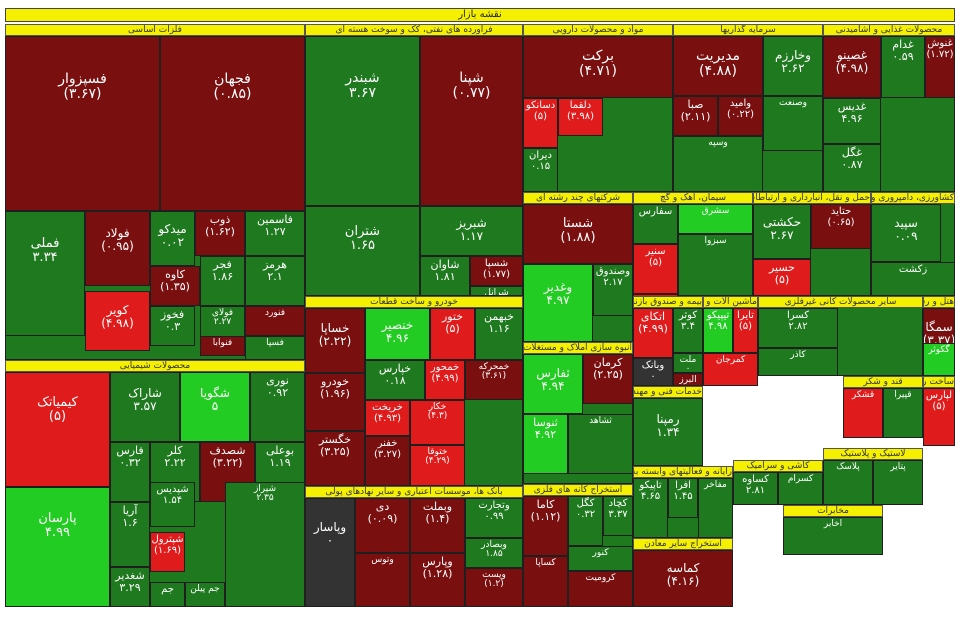  Describe the element at coordinates (117, 248) in the screenshot. I see `stock-tile: فولاد (۰.۹۵)` at that location.